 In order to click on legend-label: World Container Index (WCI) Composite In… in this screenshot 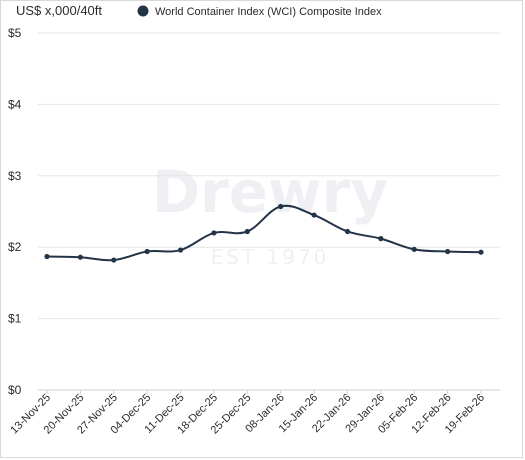, I will do `click(268, 12)`.